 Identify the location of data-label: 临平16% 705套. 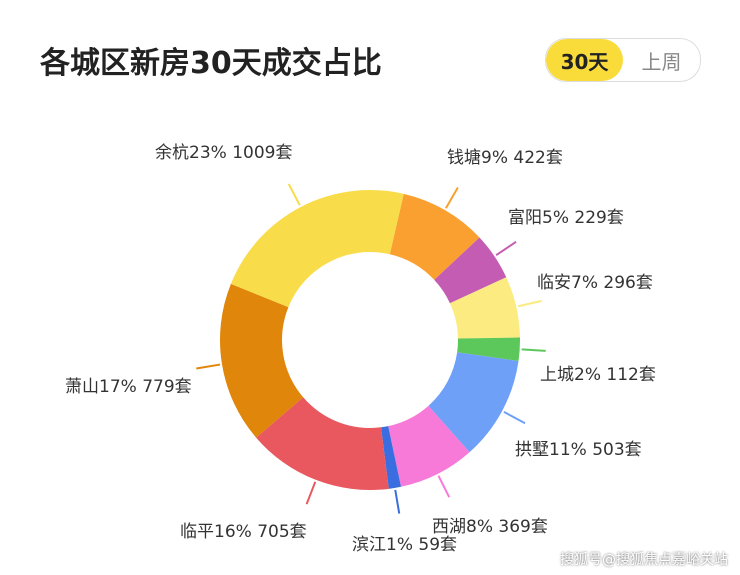
(243, 532).